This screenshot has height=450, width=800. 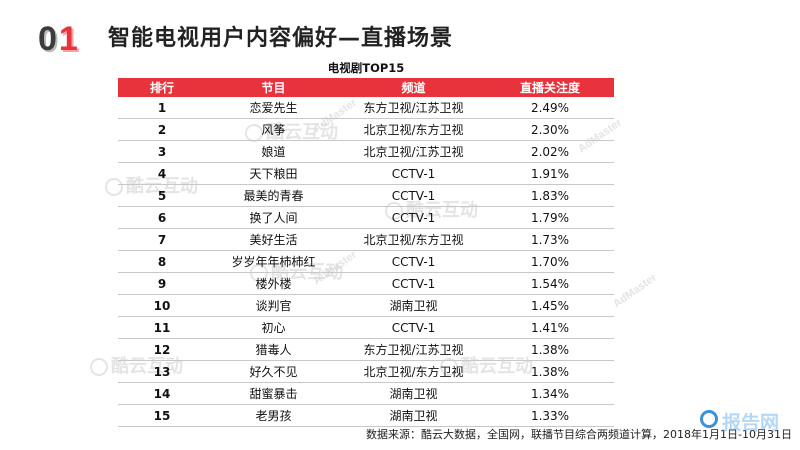 I want to click on cell-rank: 2, so click(x=162, y=129).